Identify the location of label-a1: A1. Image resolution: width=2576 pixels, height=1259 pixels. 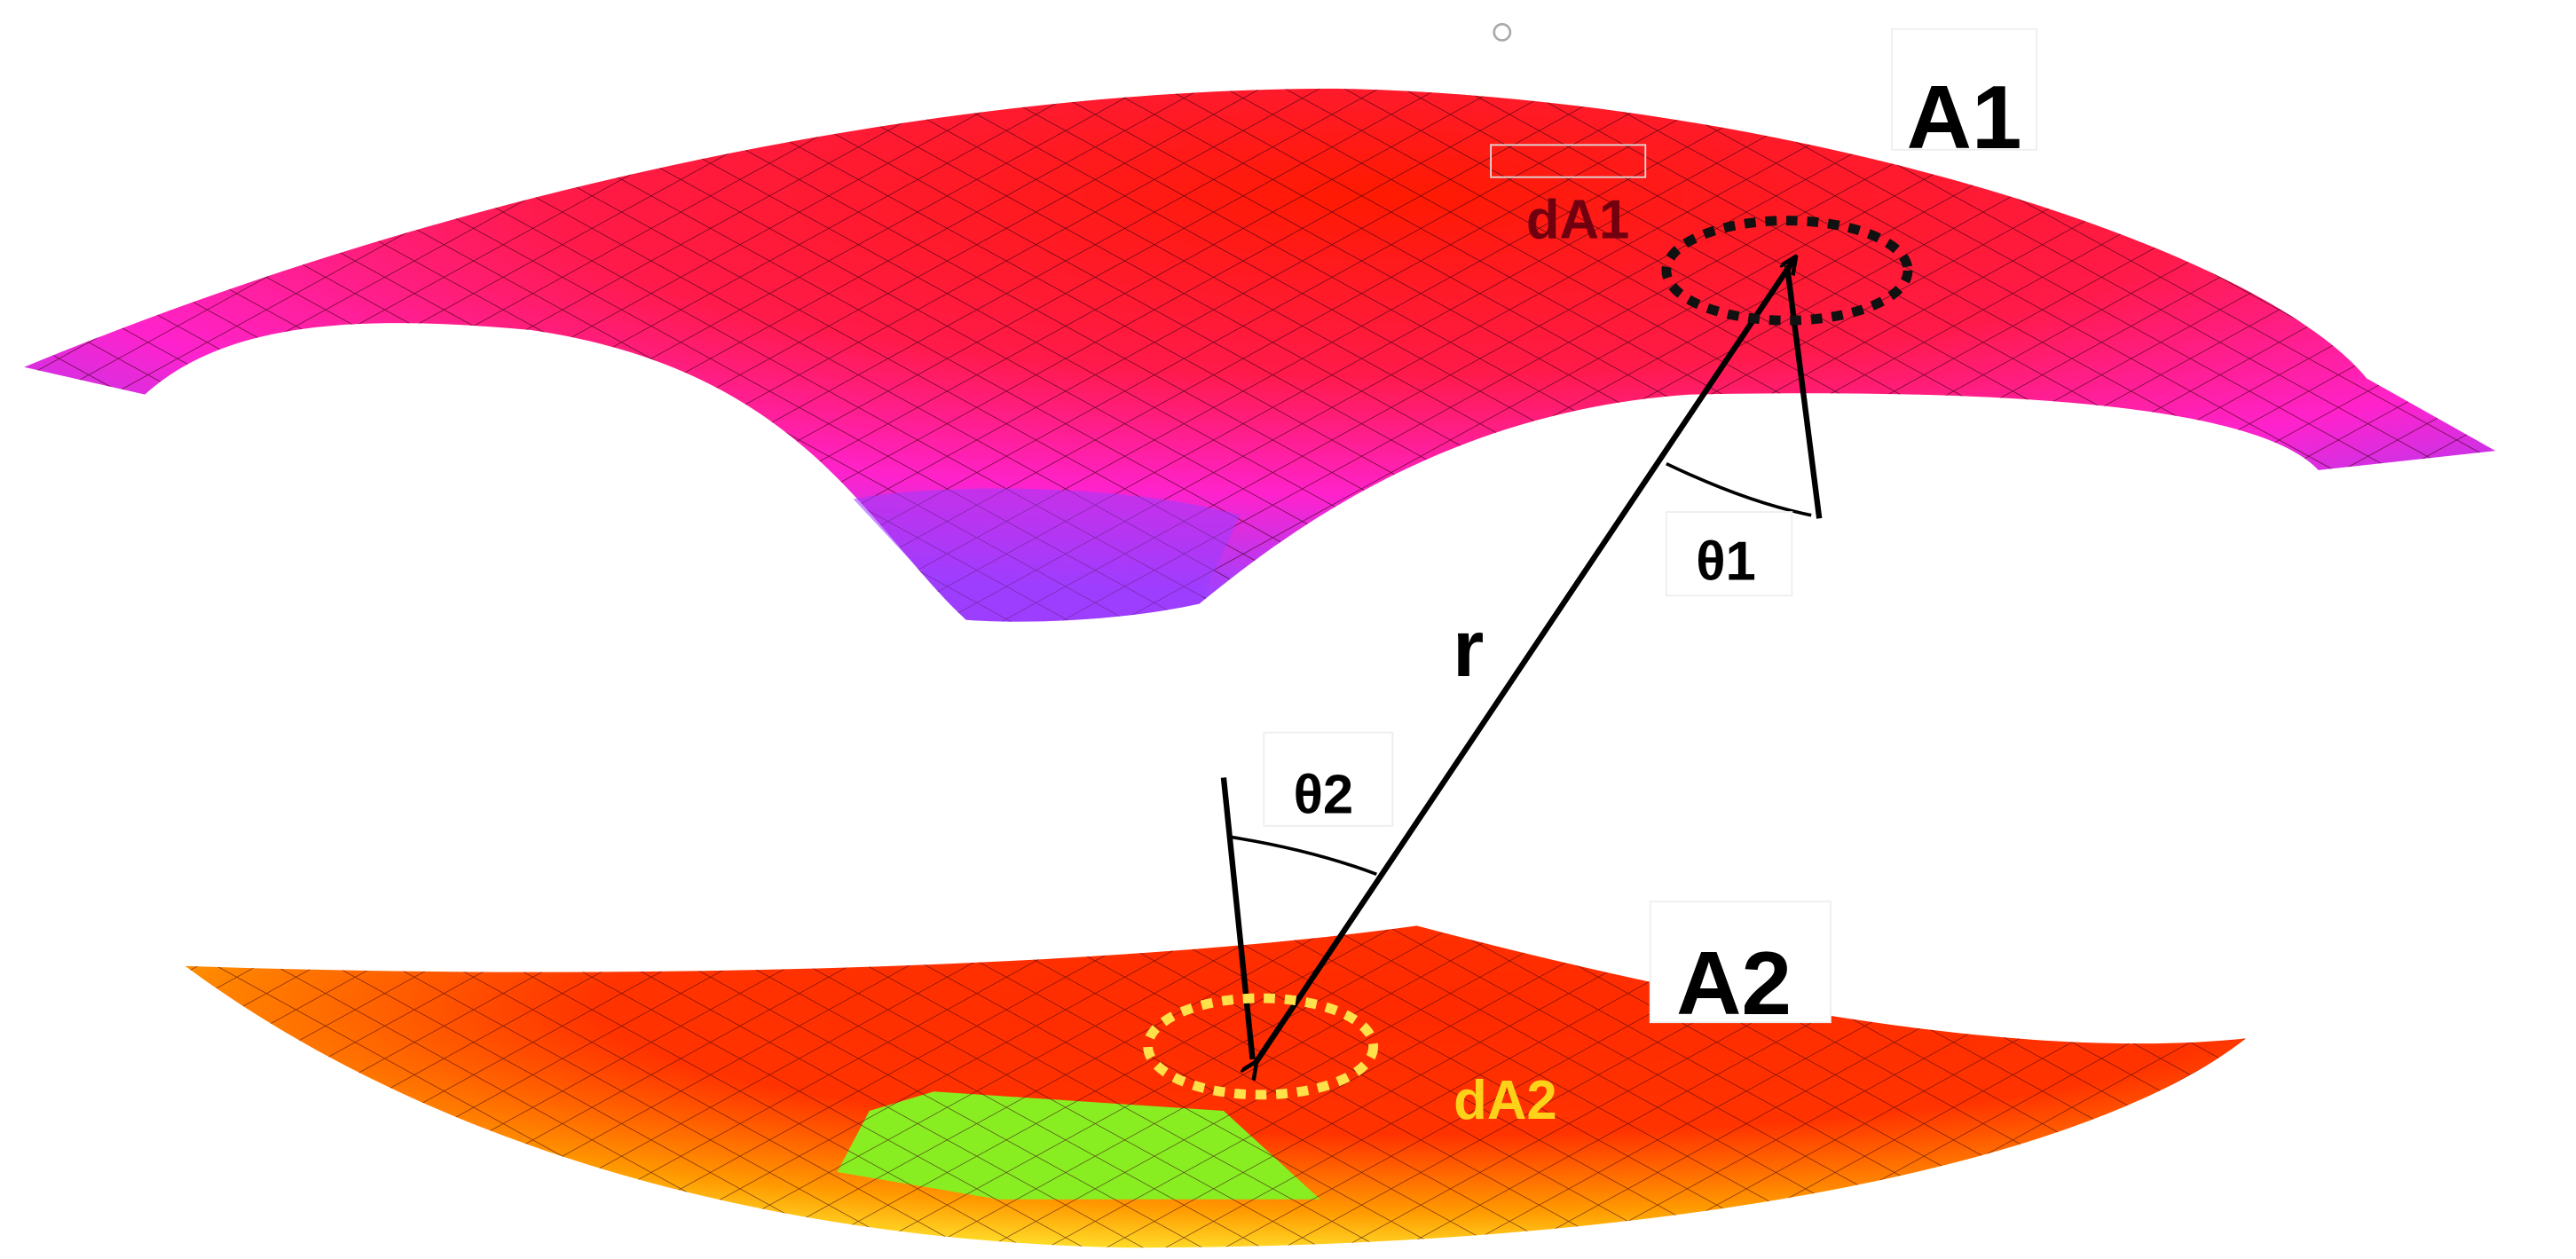
(1964, 117).